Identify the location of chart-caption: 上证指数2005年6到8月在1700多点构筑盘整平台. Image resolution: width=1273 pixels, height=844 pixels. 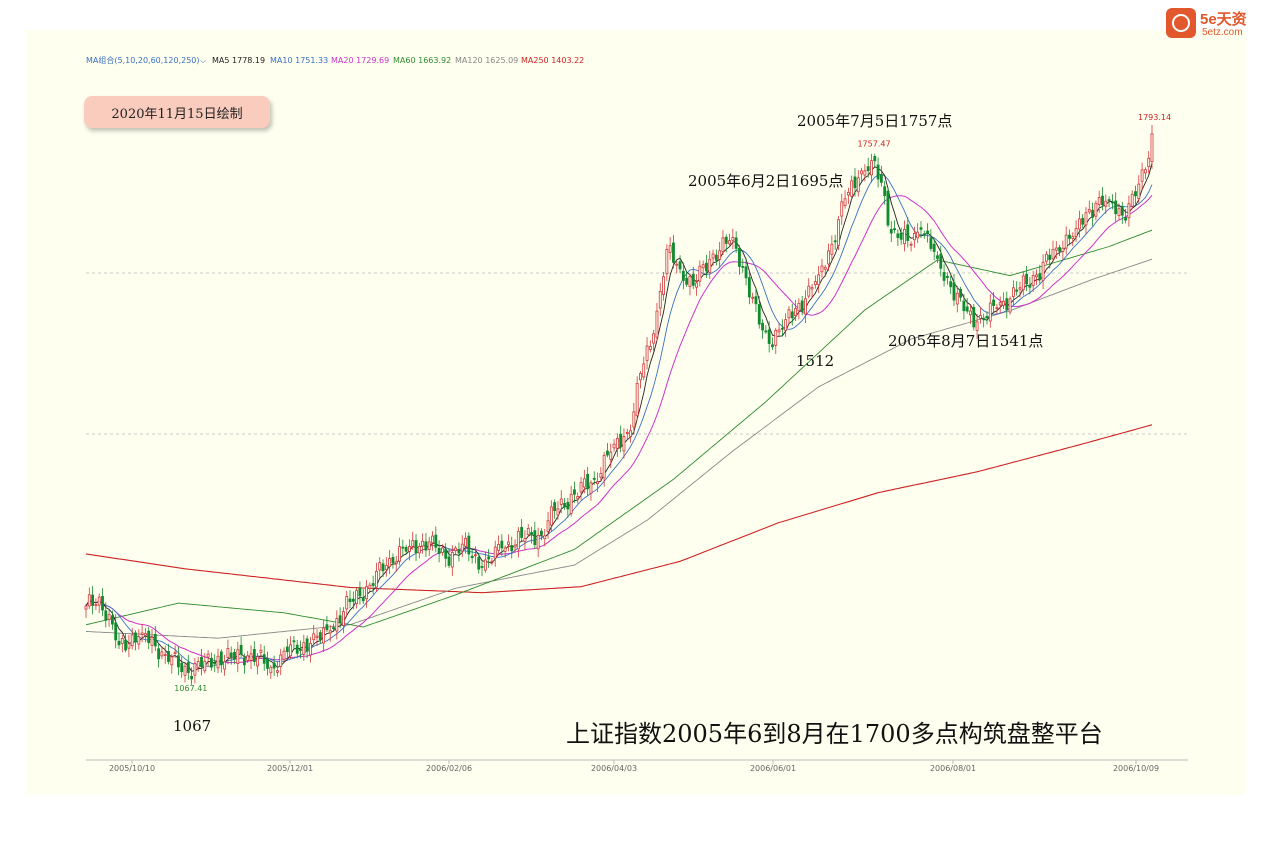
(834, 734).